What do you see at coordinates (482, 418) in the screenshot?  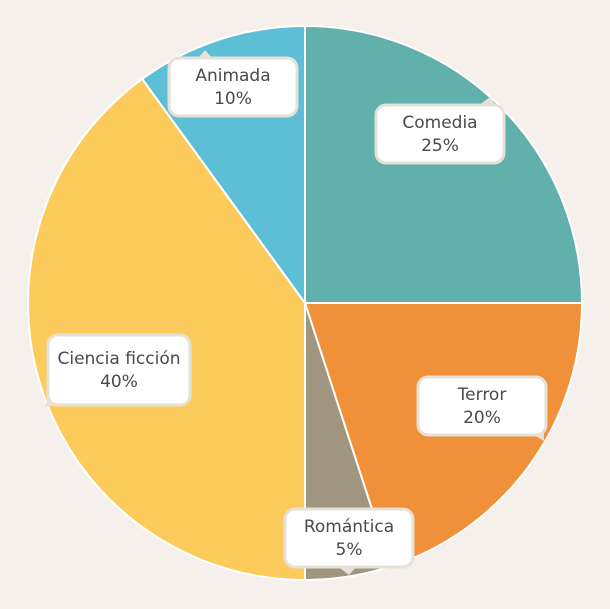 I see `slice-percent-label: 20%` at bounding box center [482, 418].